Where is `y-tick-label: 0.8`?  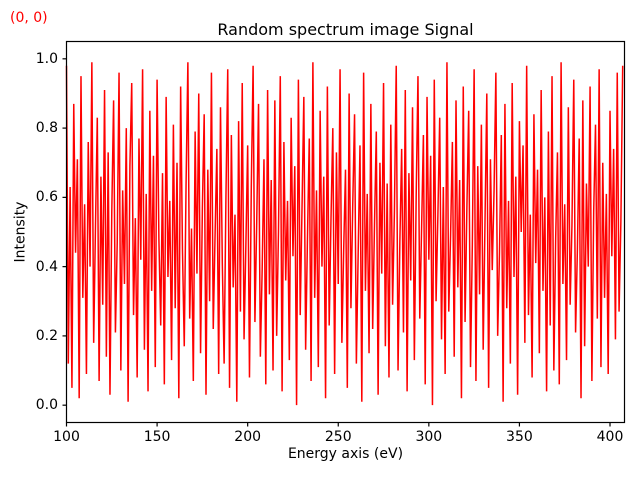 y-tick-label: 0.8 is located at coordinates (46, 128).